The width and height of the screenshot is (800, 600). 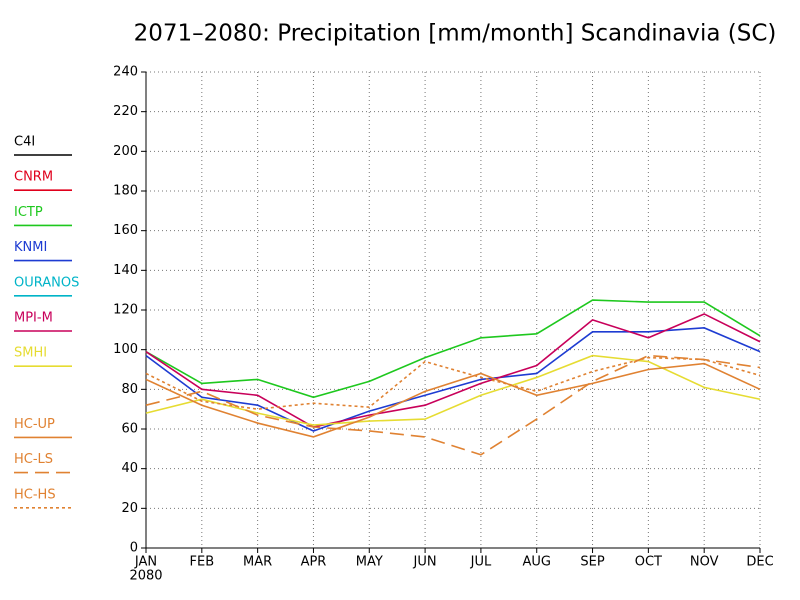 I want to click on y-tick-label: 0, so click(x=134, y=548).